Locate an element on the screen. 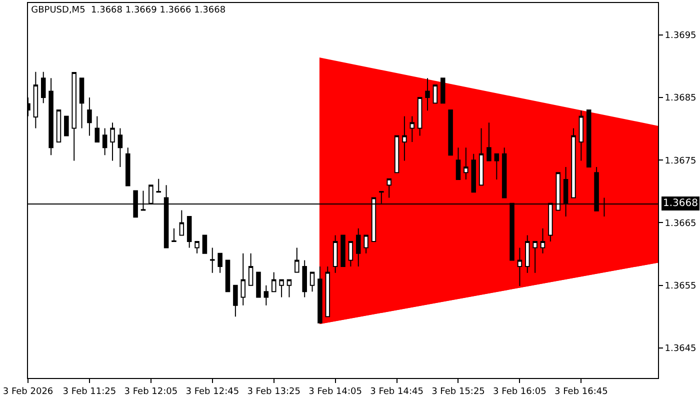  x-tick-label: 3 Feb 2026 is located at coordinates (28, 391).